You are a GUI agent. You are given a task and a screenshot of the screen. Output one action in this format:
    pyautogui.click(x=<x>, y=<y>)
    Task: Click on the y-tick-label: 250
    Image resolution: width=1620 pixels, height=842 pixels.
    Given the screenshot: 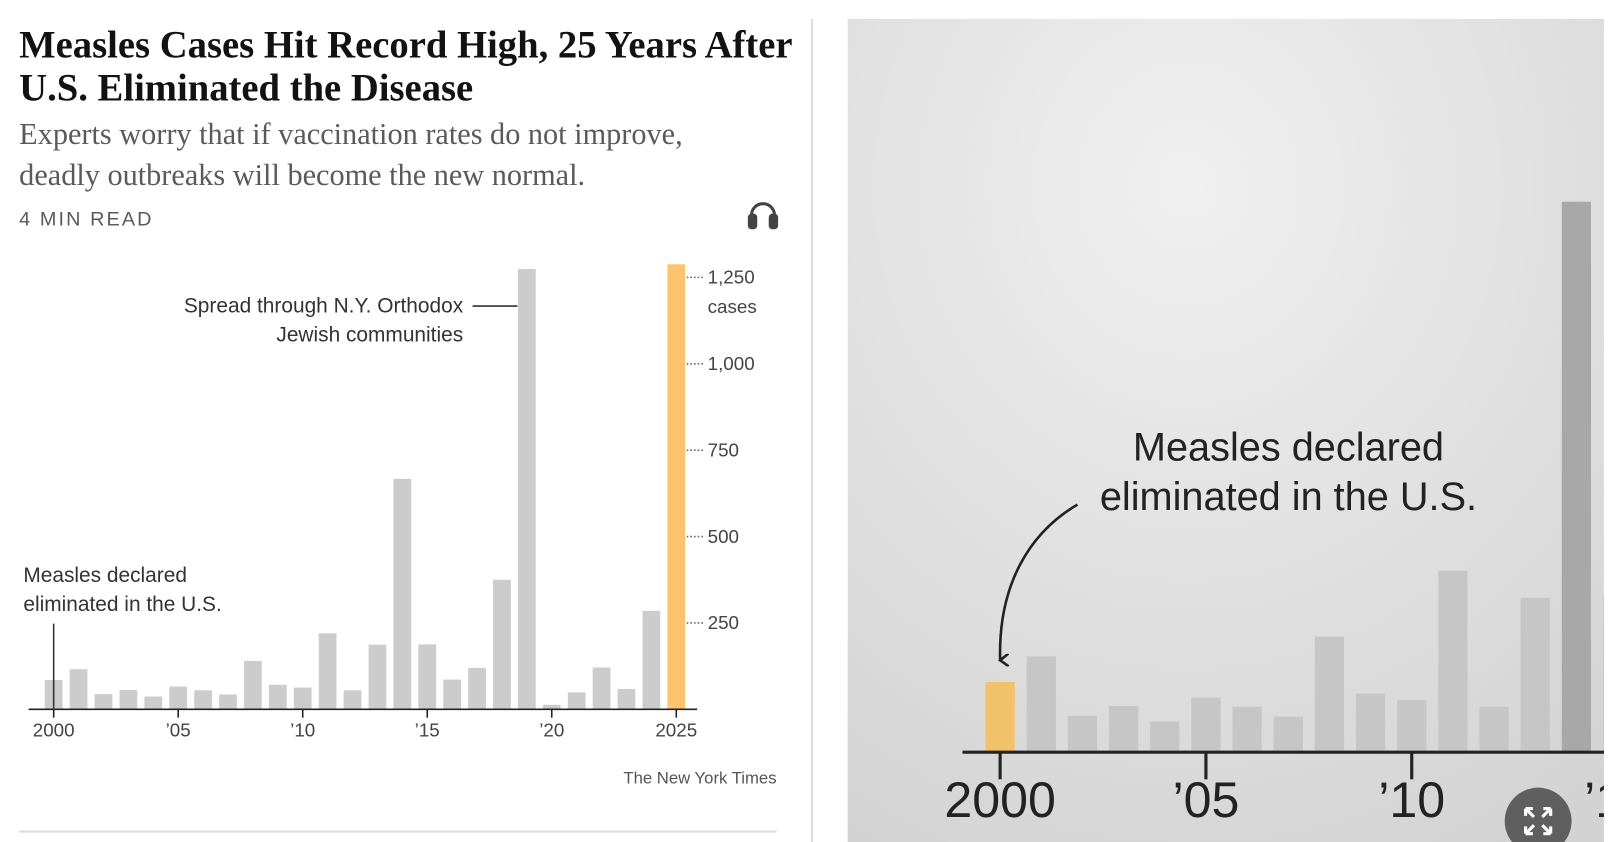 What is the action you would take?
    pyautogui.click(x=723, y=622)
    